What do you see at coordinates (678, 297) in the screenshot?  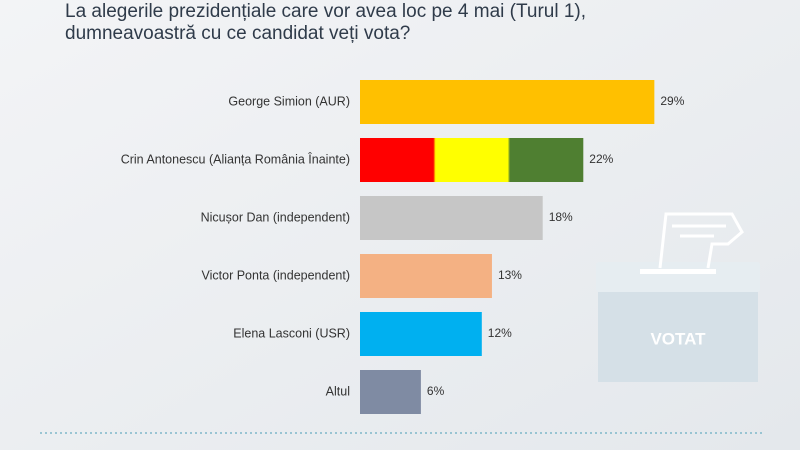 I see `ballot-box: VOTAT` at bounding box center [678, 297].